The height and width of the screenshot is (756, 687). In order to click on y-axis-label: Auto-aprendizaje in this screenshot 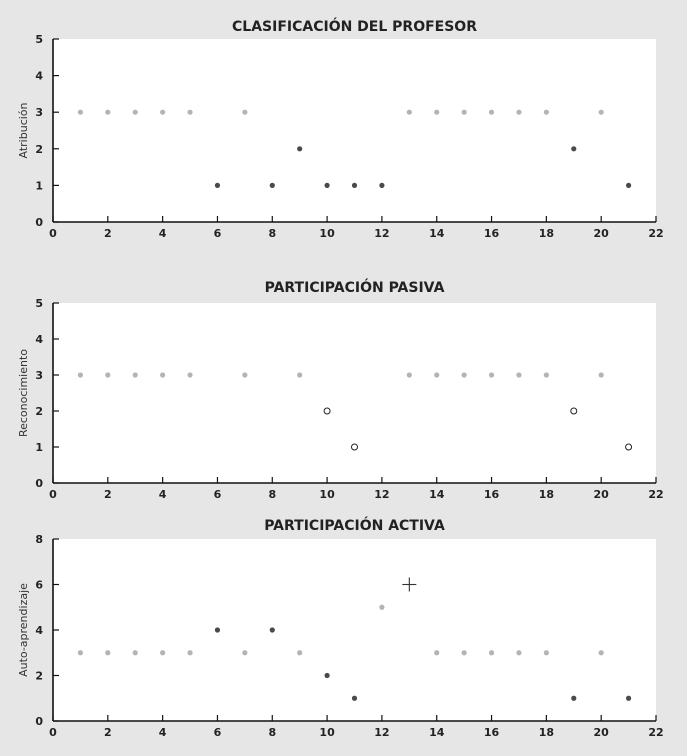, I will do `click(23, 630)`.